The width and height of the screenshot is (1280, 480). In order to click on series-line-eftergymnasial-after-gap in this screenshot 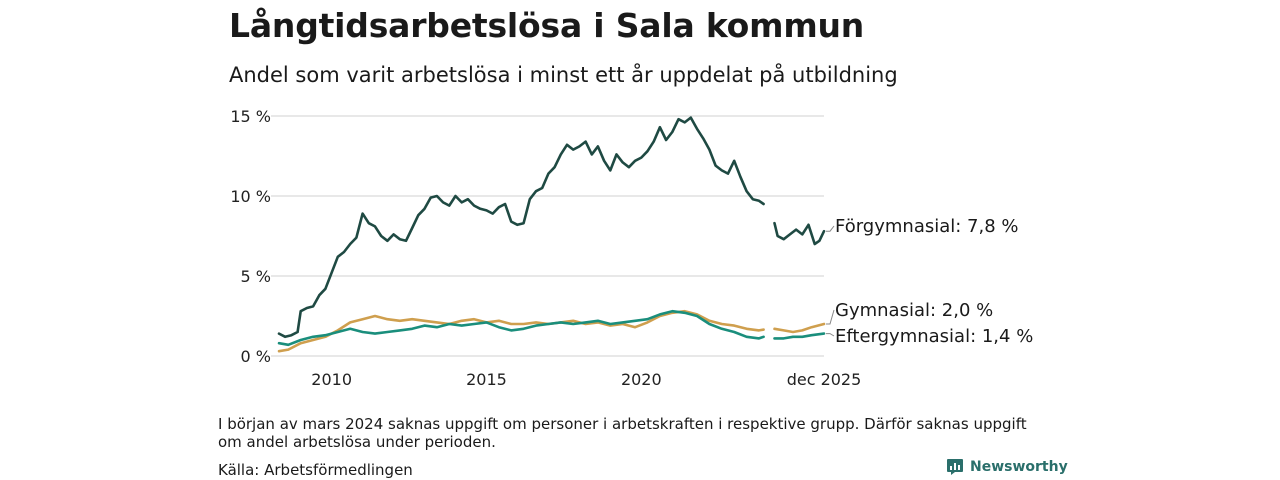, I will do `click(799, 336)`.